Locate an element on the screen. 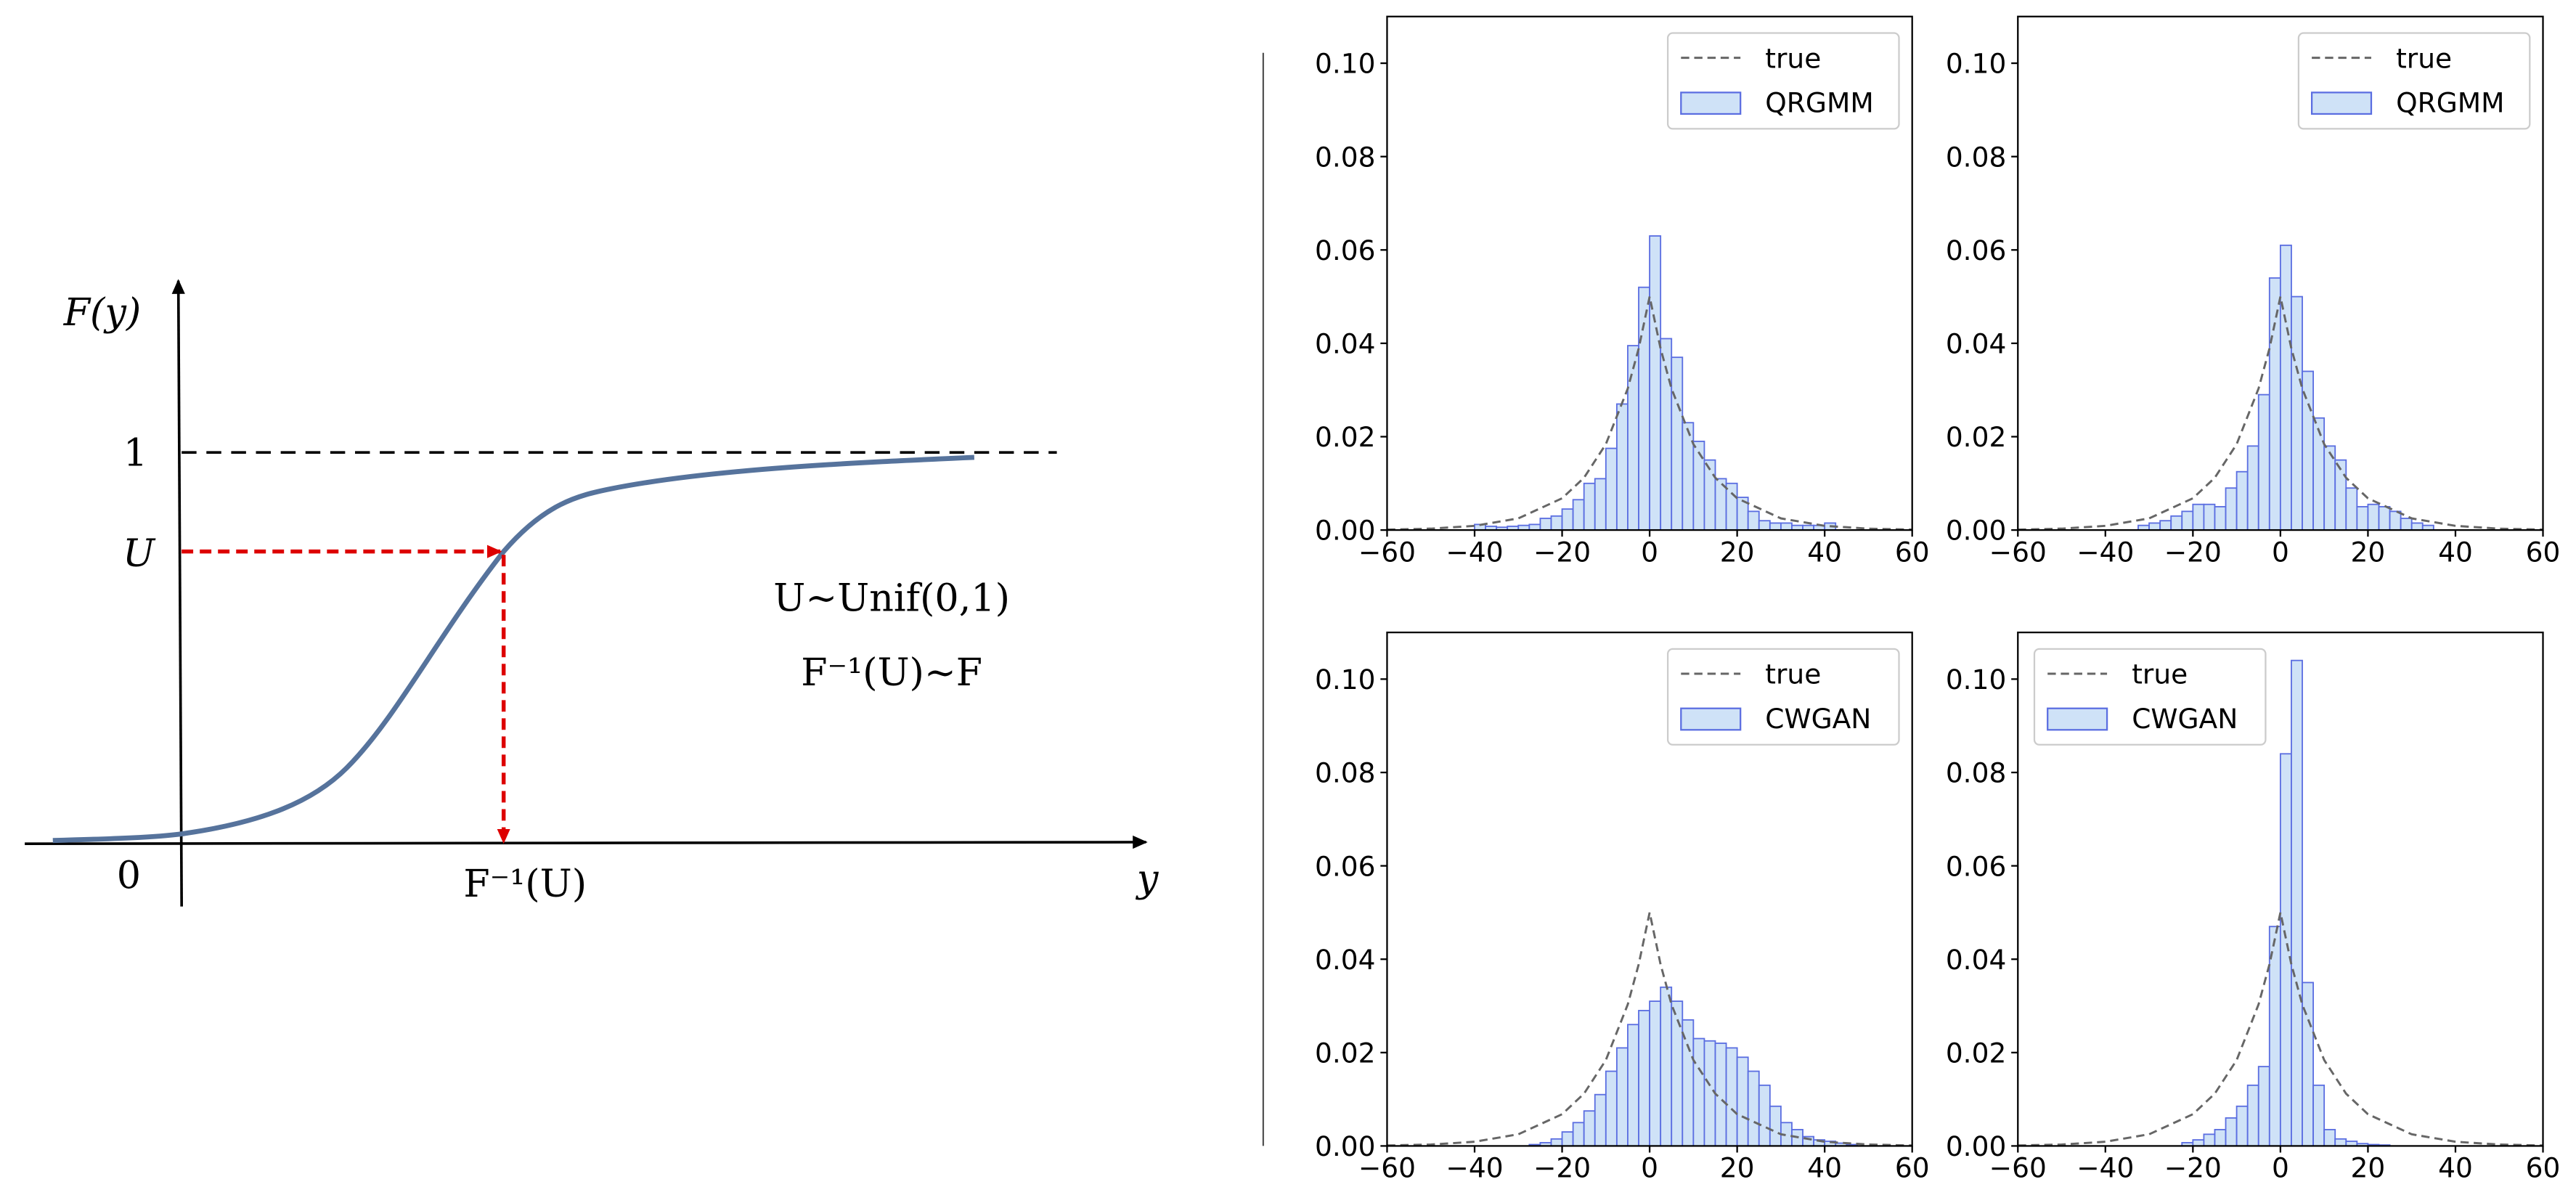  inverse-label: F⁻¹(U) is located at coordinates (525, 884).